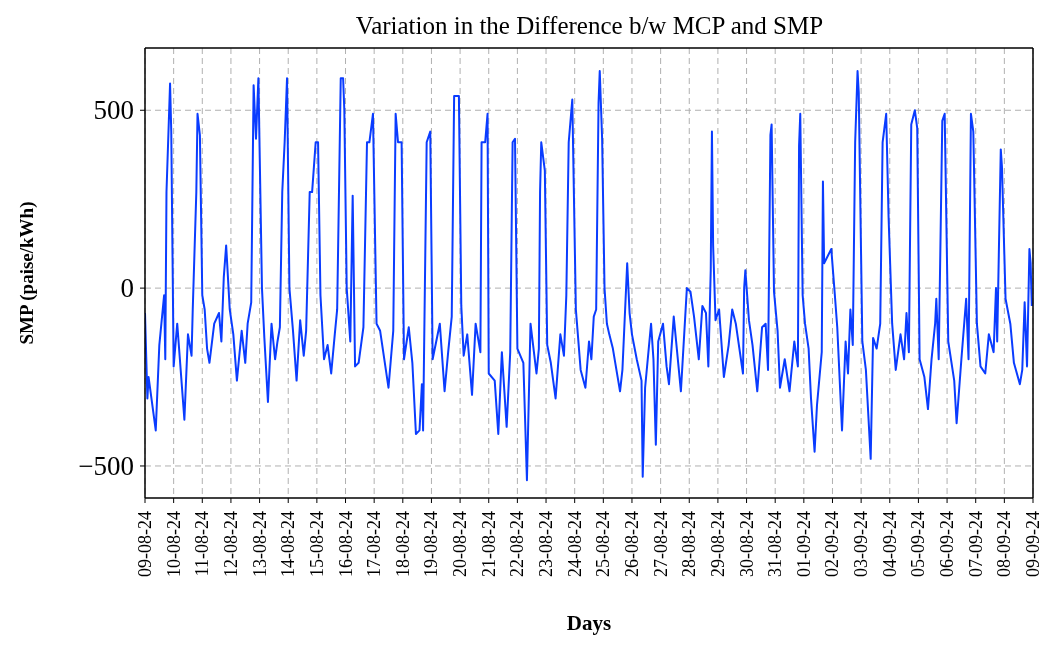 This screenshot has height=646, width=1047. I want to click on y-tick-label: −500, so click(106, 465).